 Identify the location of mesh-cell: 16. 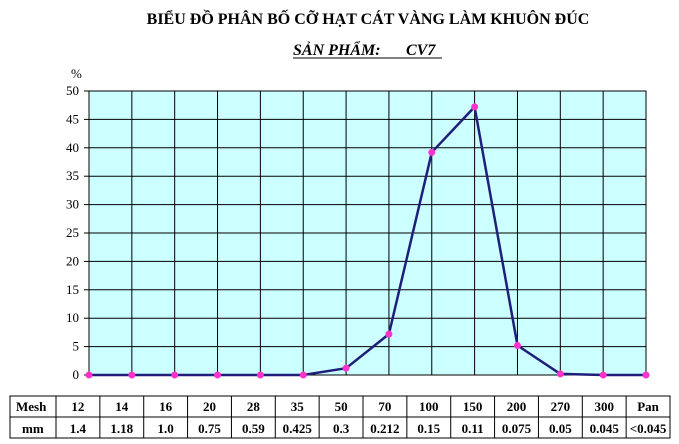
(166, 406).